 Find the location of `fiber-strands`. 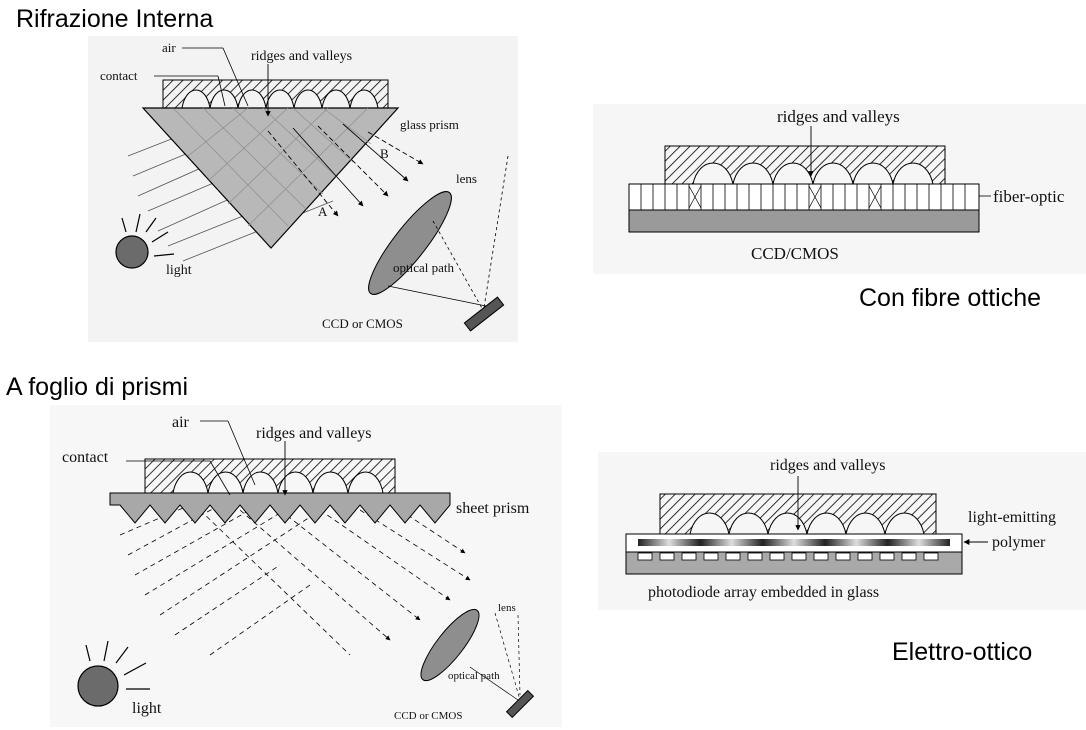

fiber-strands is located at coordinates (803, 197).